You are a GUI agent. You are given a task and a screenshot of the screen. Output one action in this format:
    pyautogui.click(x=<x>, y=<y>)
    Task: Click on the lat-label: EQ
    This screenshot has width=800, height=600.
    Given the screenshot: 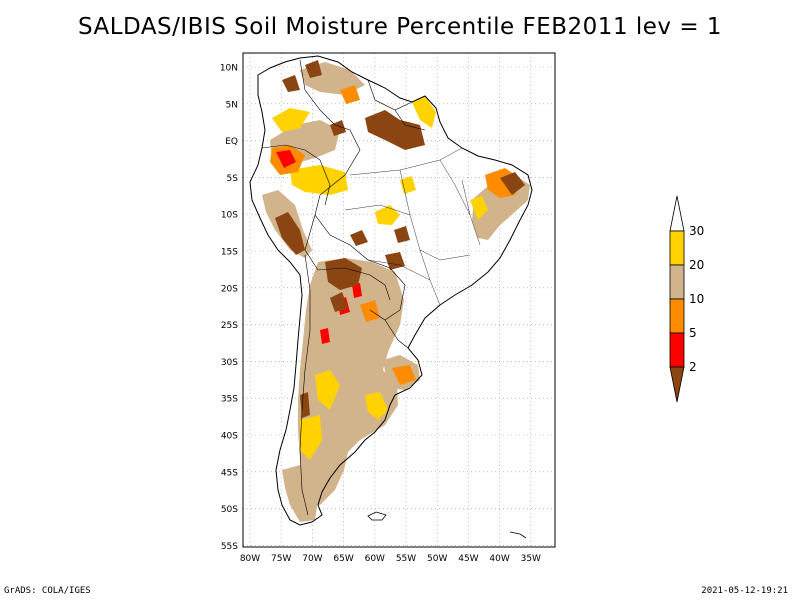 What is the action you would take?
    pyautogui.click(x=231, y=142)
    